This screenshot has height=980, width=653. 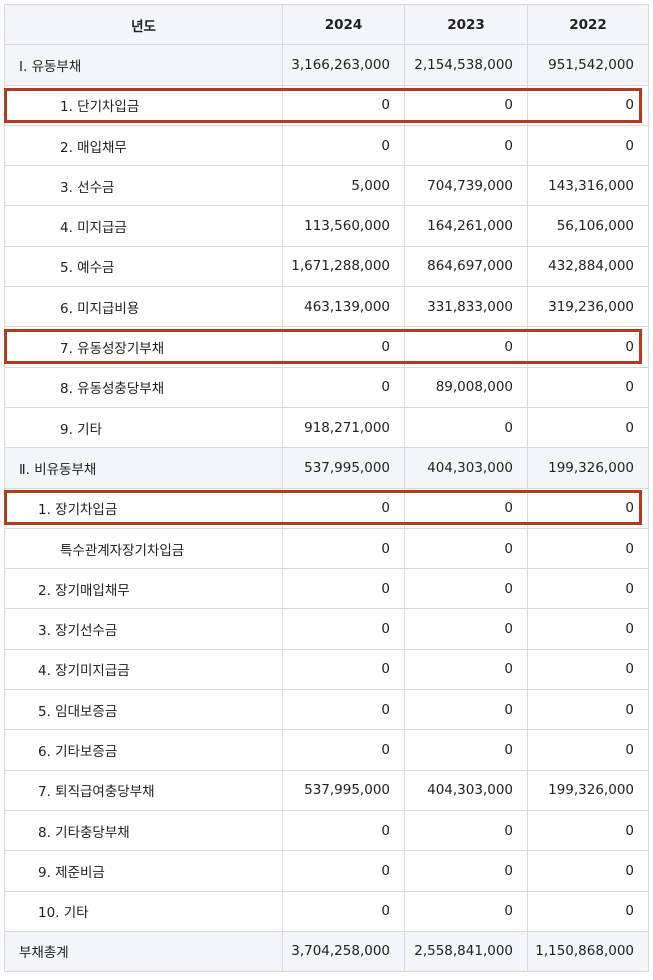 What do you see at coordinates (588, 65) in the screenshot?
I see `value-cell-2022: 951,542,000` at bounding box center [588, 65].